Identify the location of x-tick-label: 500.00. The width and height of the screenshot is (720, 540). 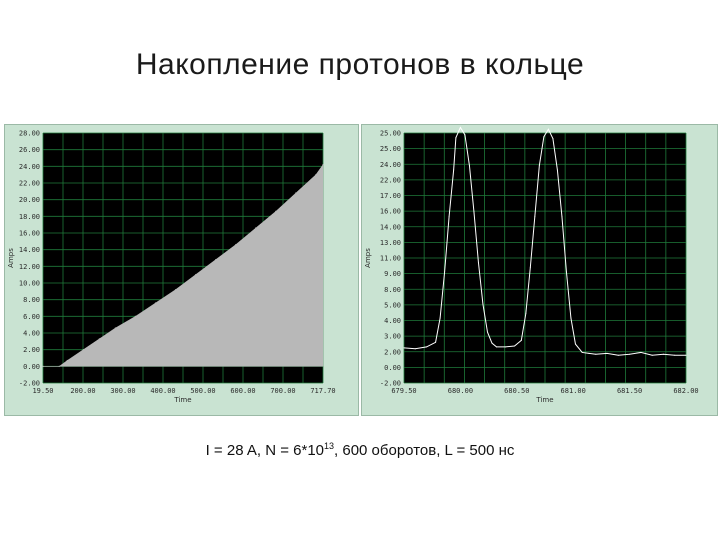
(202, 391).